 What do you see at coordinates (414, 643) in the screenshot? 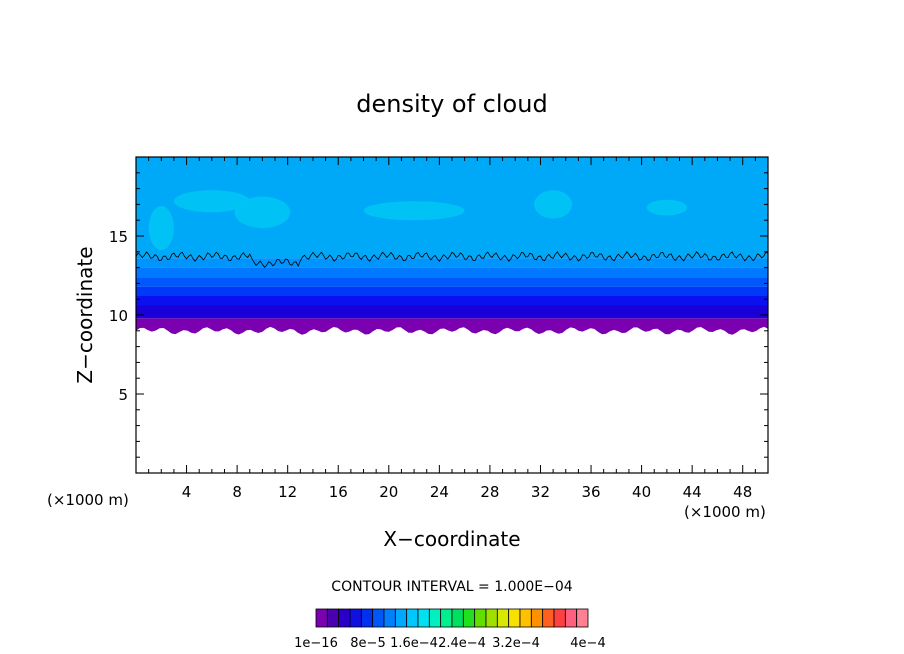
I see `colorbar-label: 1.6e−4` at bounding box center [414, 643].